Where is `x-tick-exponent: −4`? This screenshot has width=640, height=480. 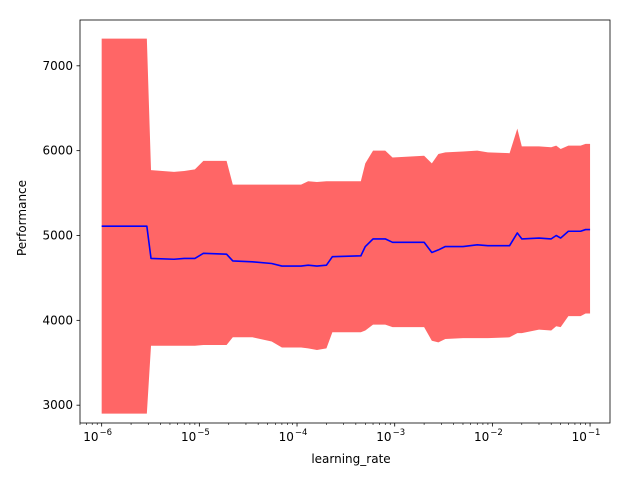 x-tick-exponent: −4 is located at coordinates (301, 433).